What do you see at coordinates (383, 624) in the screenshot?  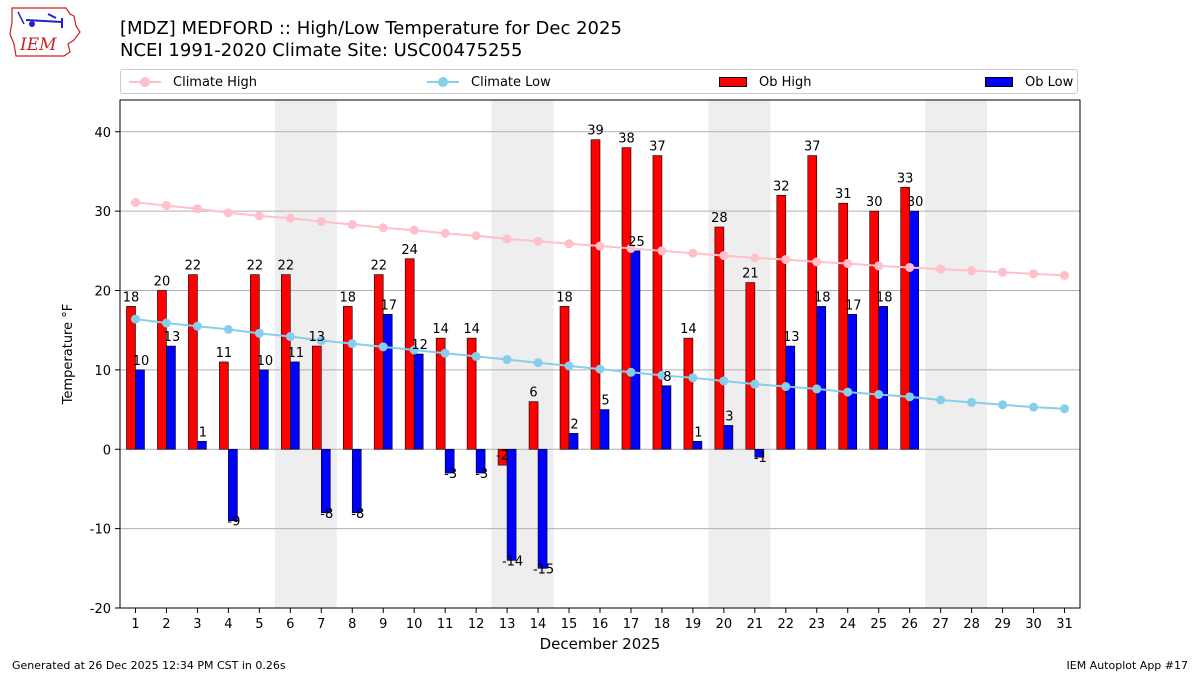 I see `x-tick-label: 9` at bounding box center [383, 624].